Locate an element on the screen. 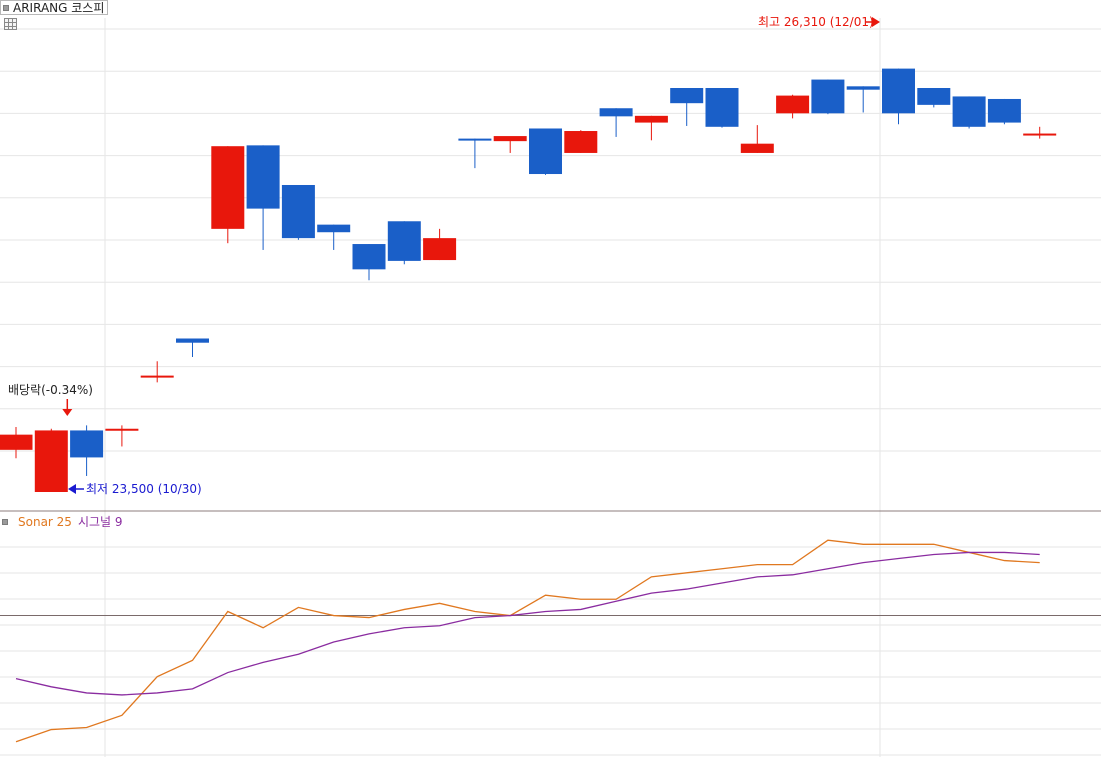 The width and height of the screenshot is (1101, 757). chart-title: ARIRANG 코스피 is located at coordinates (59, 8).